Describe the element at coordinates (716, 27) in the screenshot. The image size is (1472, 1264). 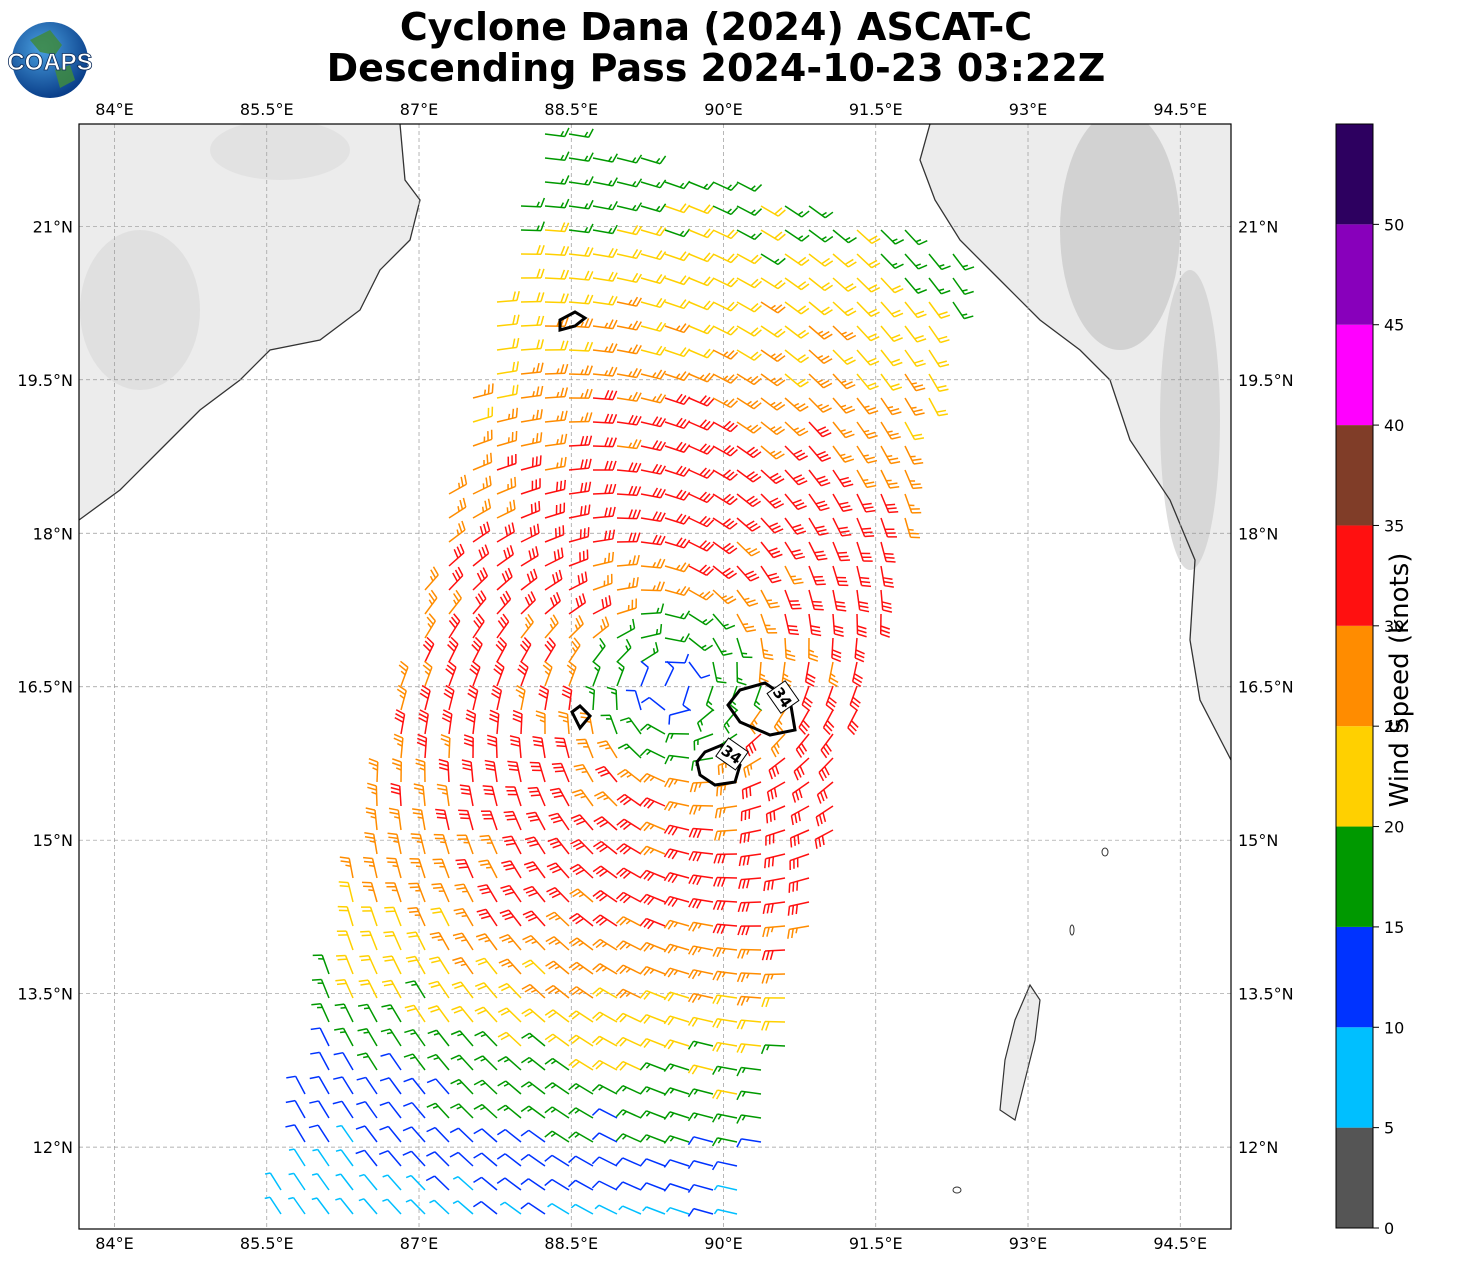
I see `chart-title: Cyclone Dana (2024) ASCAT-C` at that location.